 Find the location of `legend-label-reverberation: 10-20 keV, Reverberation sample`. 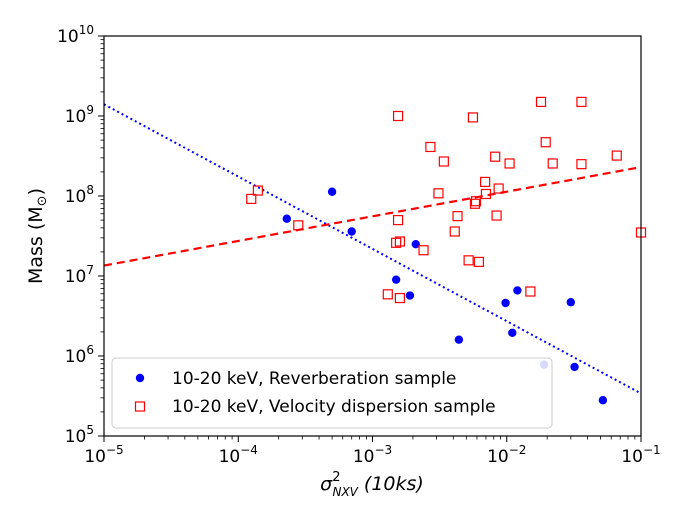

legend-label-reverberation: 10-20 keV, Reverberation sample is located at coordinates (314, 379).